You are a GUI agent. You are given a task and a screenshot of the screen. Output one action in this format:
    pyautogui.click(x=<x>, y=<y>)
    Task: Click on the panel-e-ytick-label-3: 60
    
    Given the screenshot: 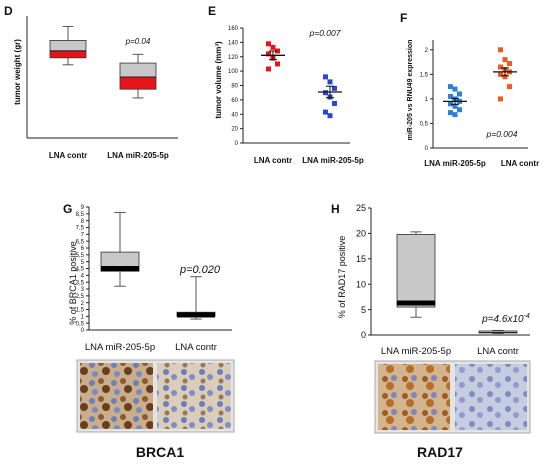 What is the action you would take?
    pyautogui.click(x=234, y=101)
    